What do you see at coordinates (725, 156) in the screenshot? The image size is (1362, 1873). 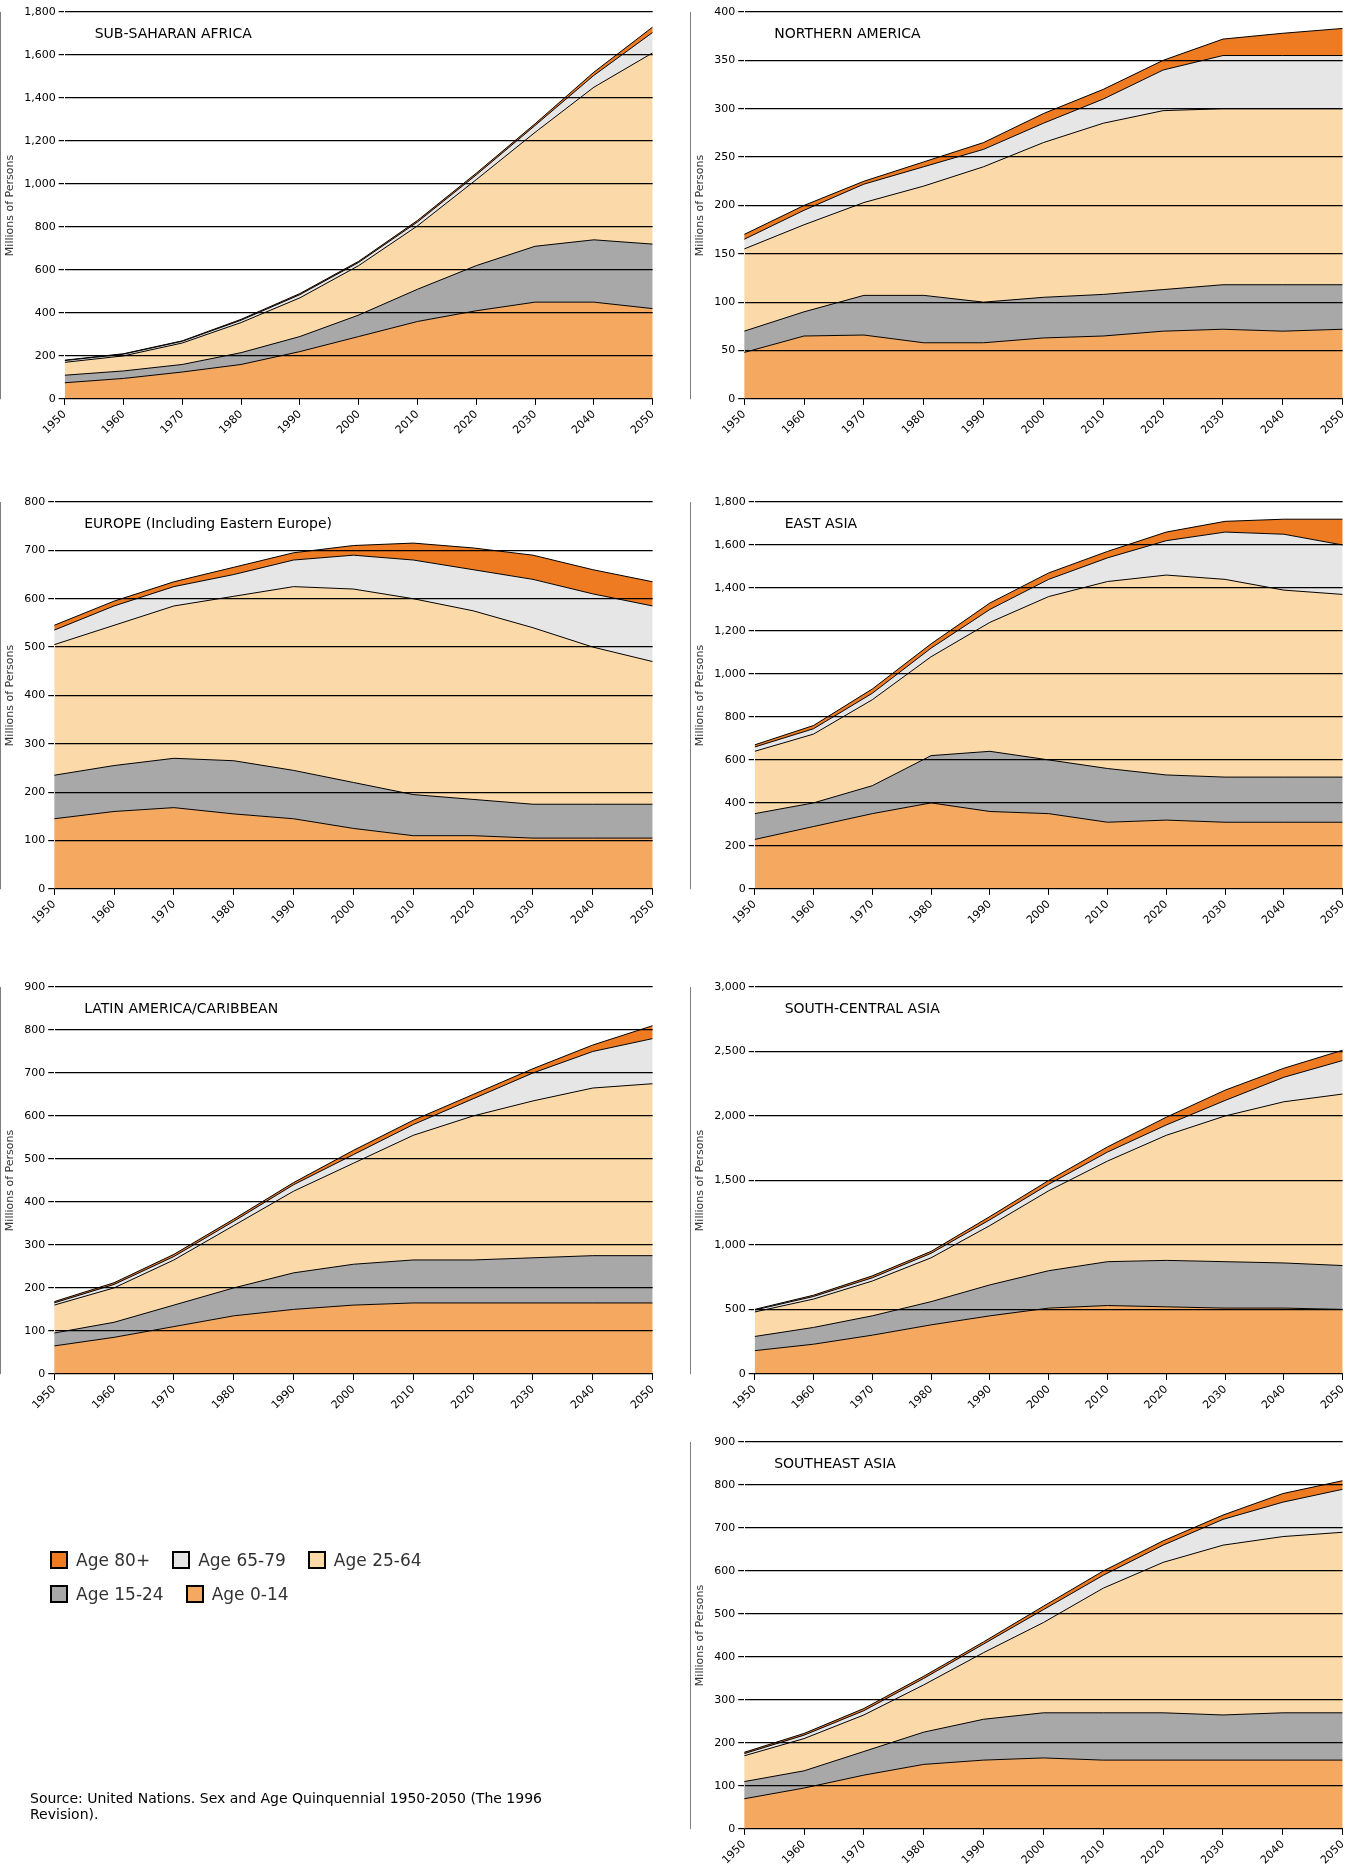 I see `y-tick-label: 250` at bounding box center [725, 156].